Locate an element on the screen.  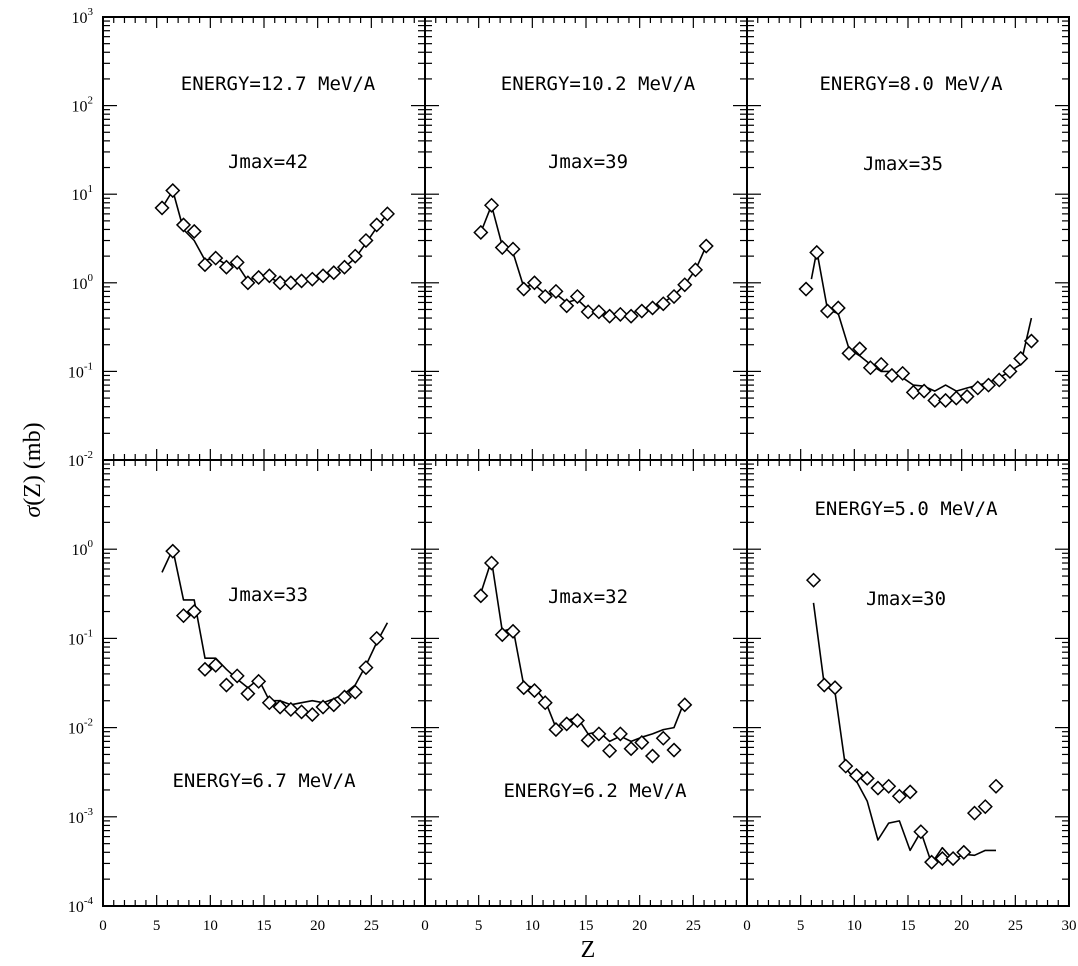
energy-label: ENERGY=8.0 MeV/A is located at coordinates (911, 84).